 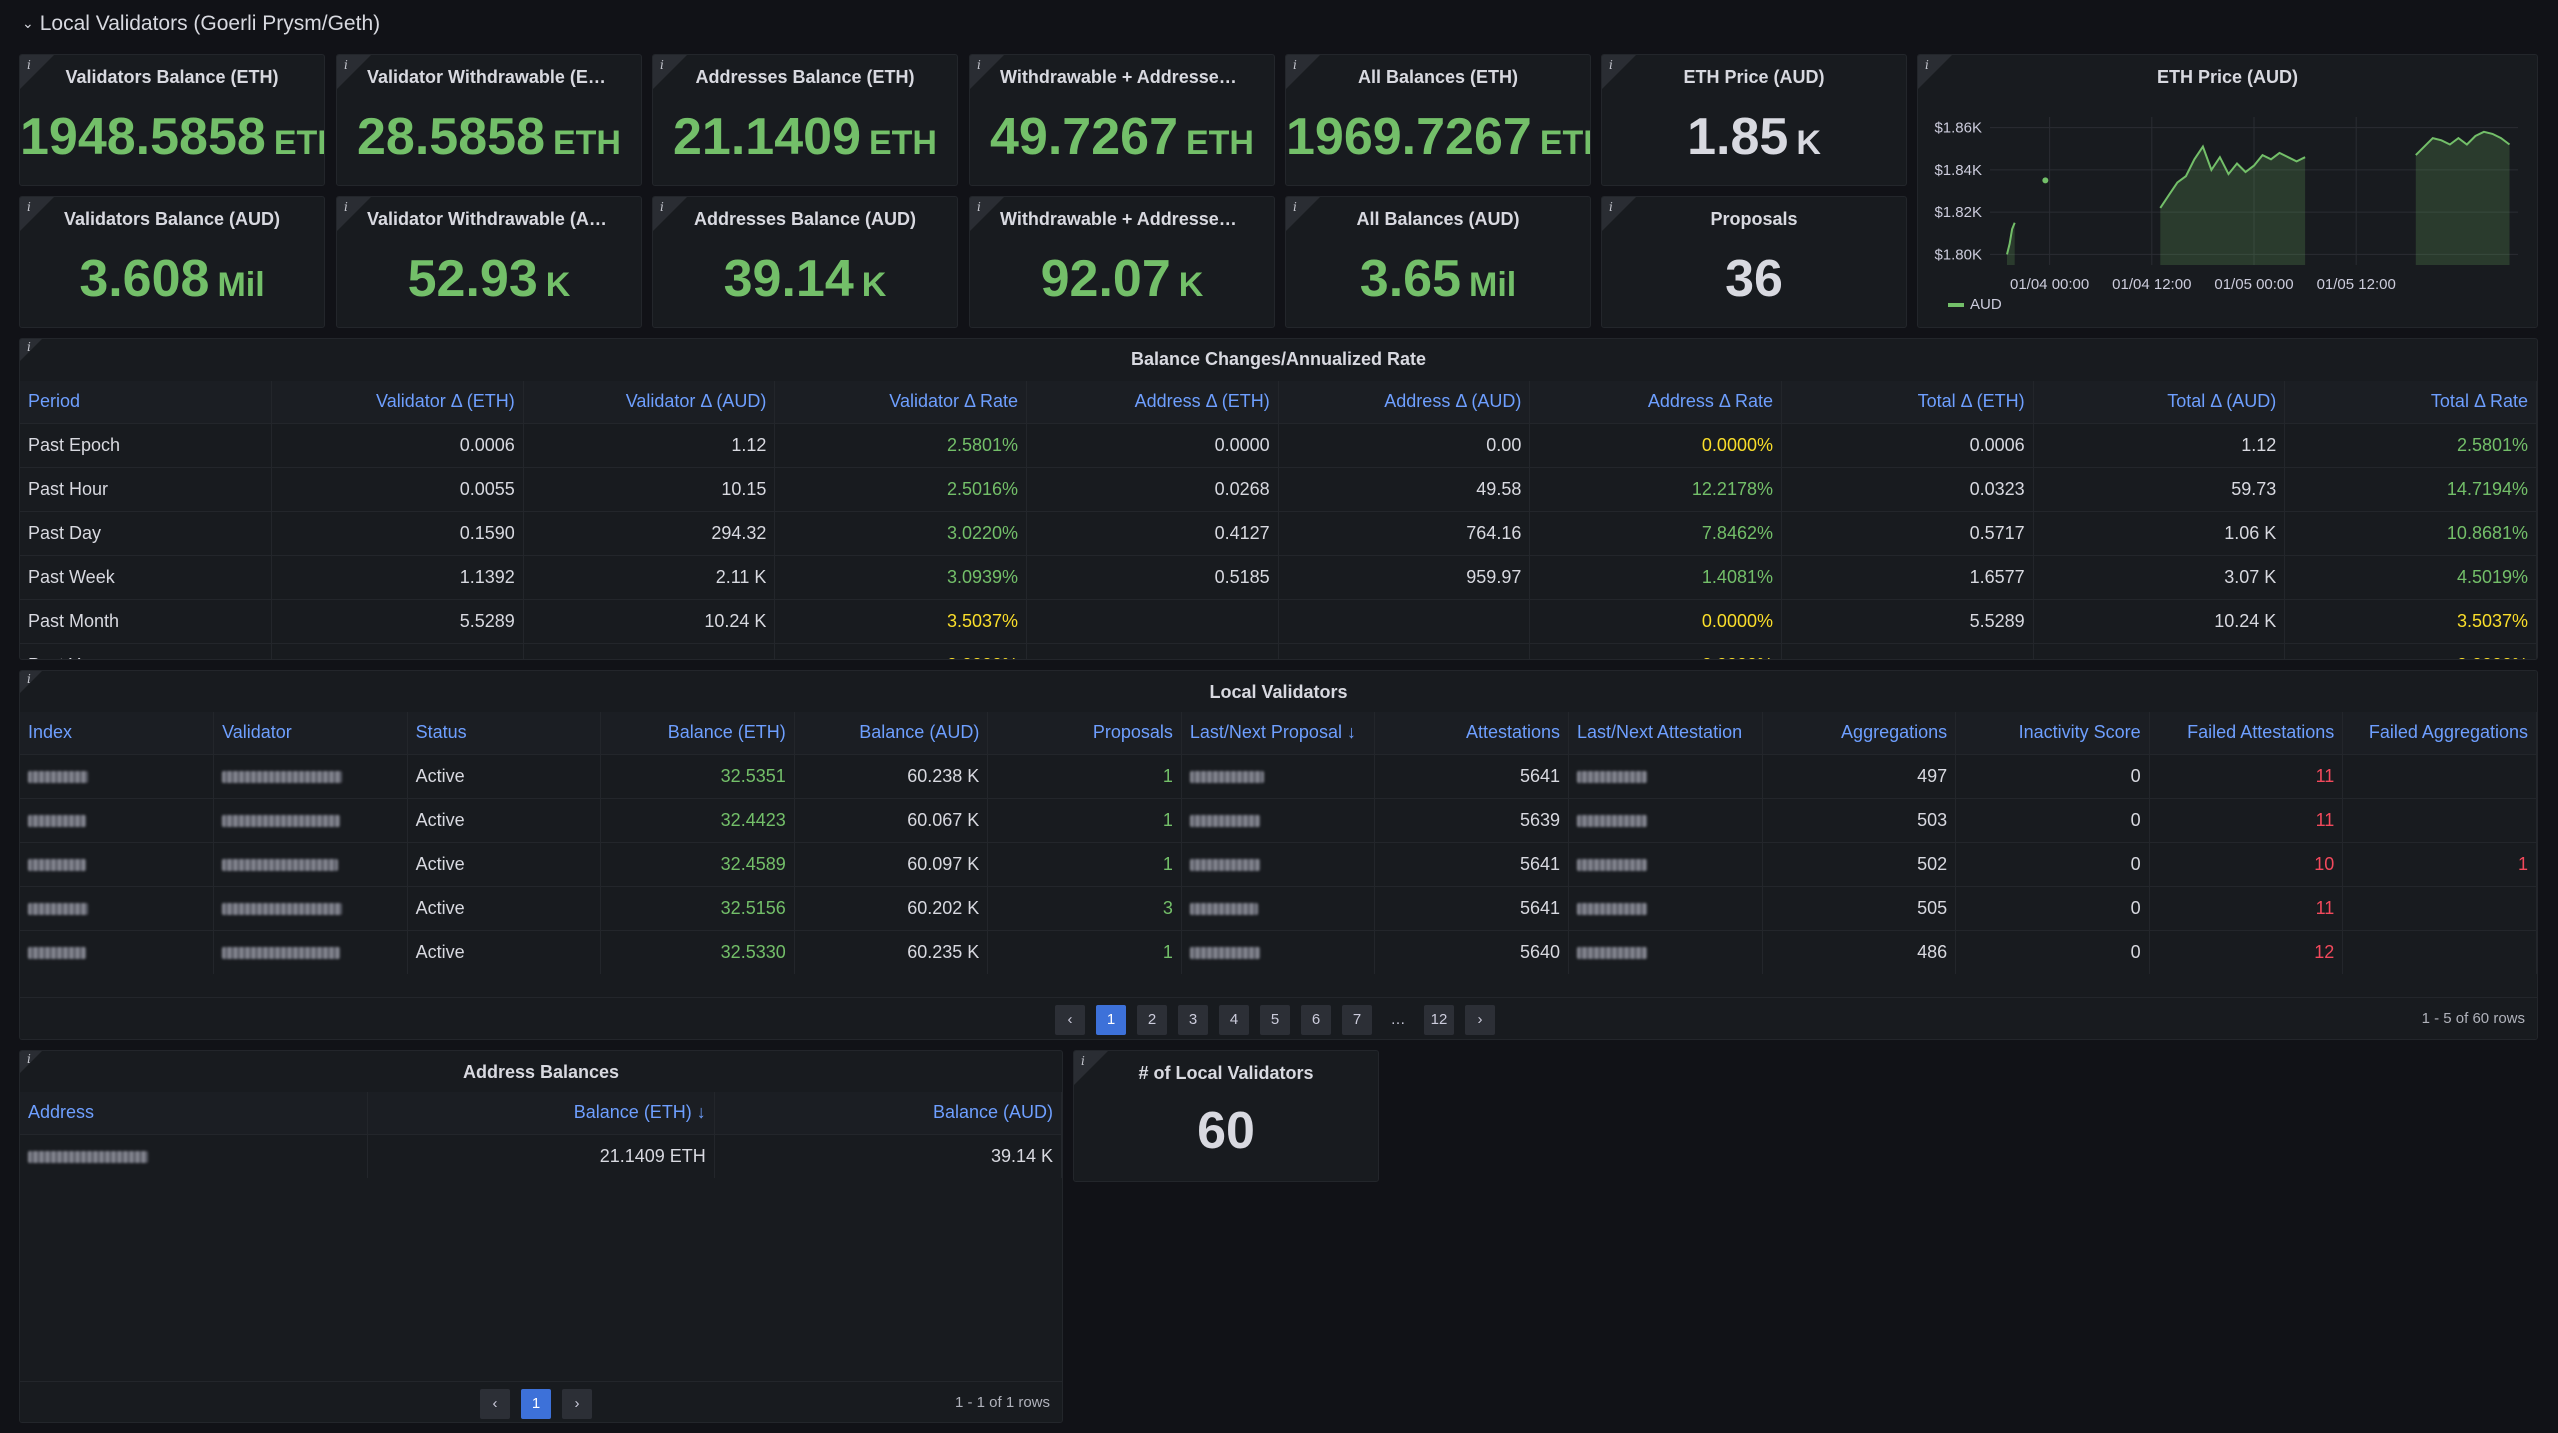 I want to click on column-header: Address Δ Rate, so click(x=1655, y=402).